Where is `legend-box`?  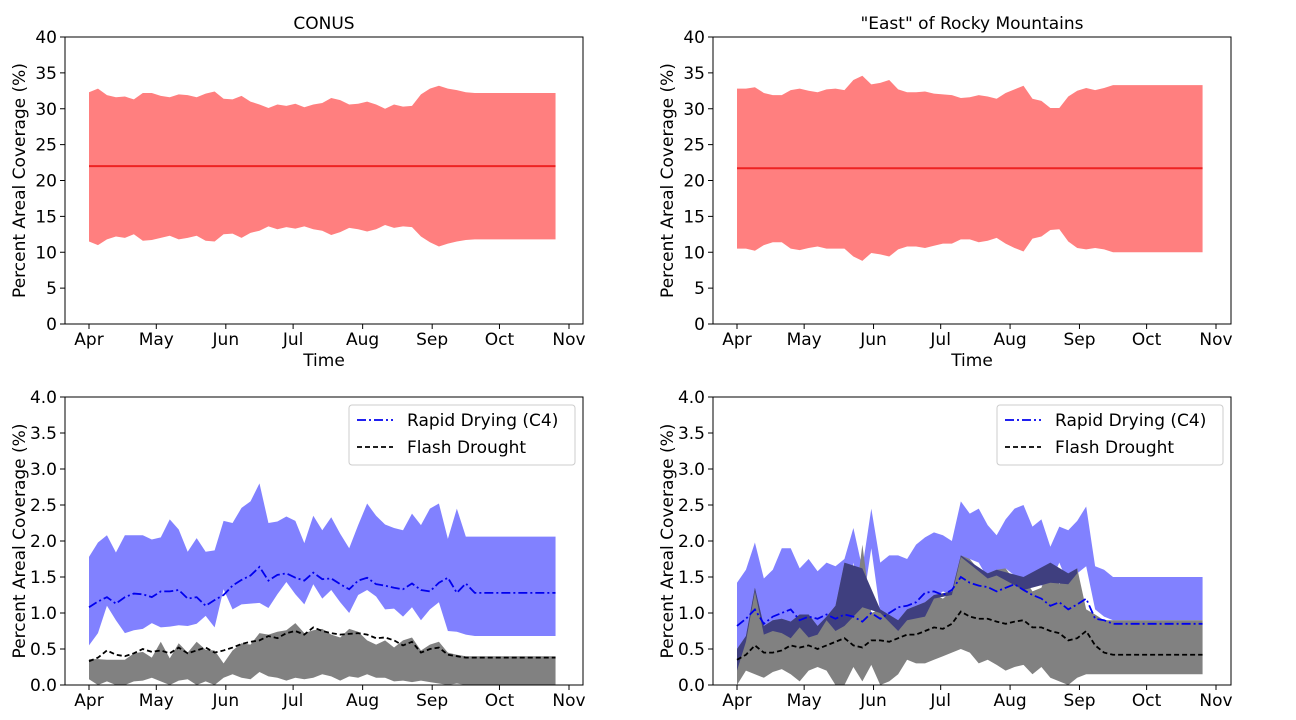
legend-box is located at coordinates (1110, 435).